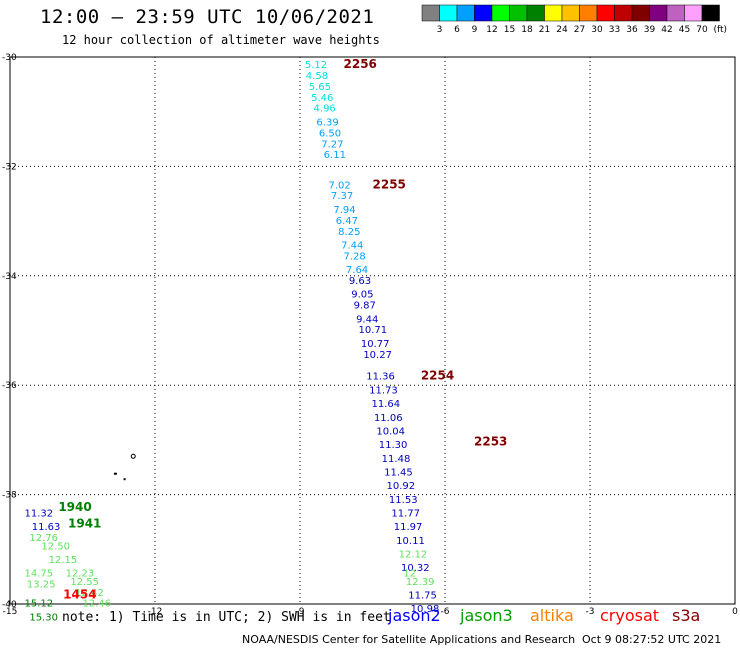 This screenshot has width=740, height=650. Describe the element at coordinates (386, 404) in the screenshot. I see `wave-height-label: 11.64` at that location.